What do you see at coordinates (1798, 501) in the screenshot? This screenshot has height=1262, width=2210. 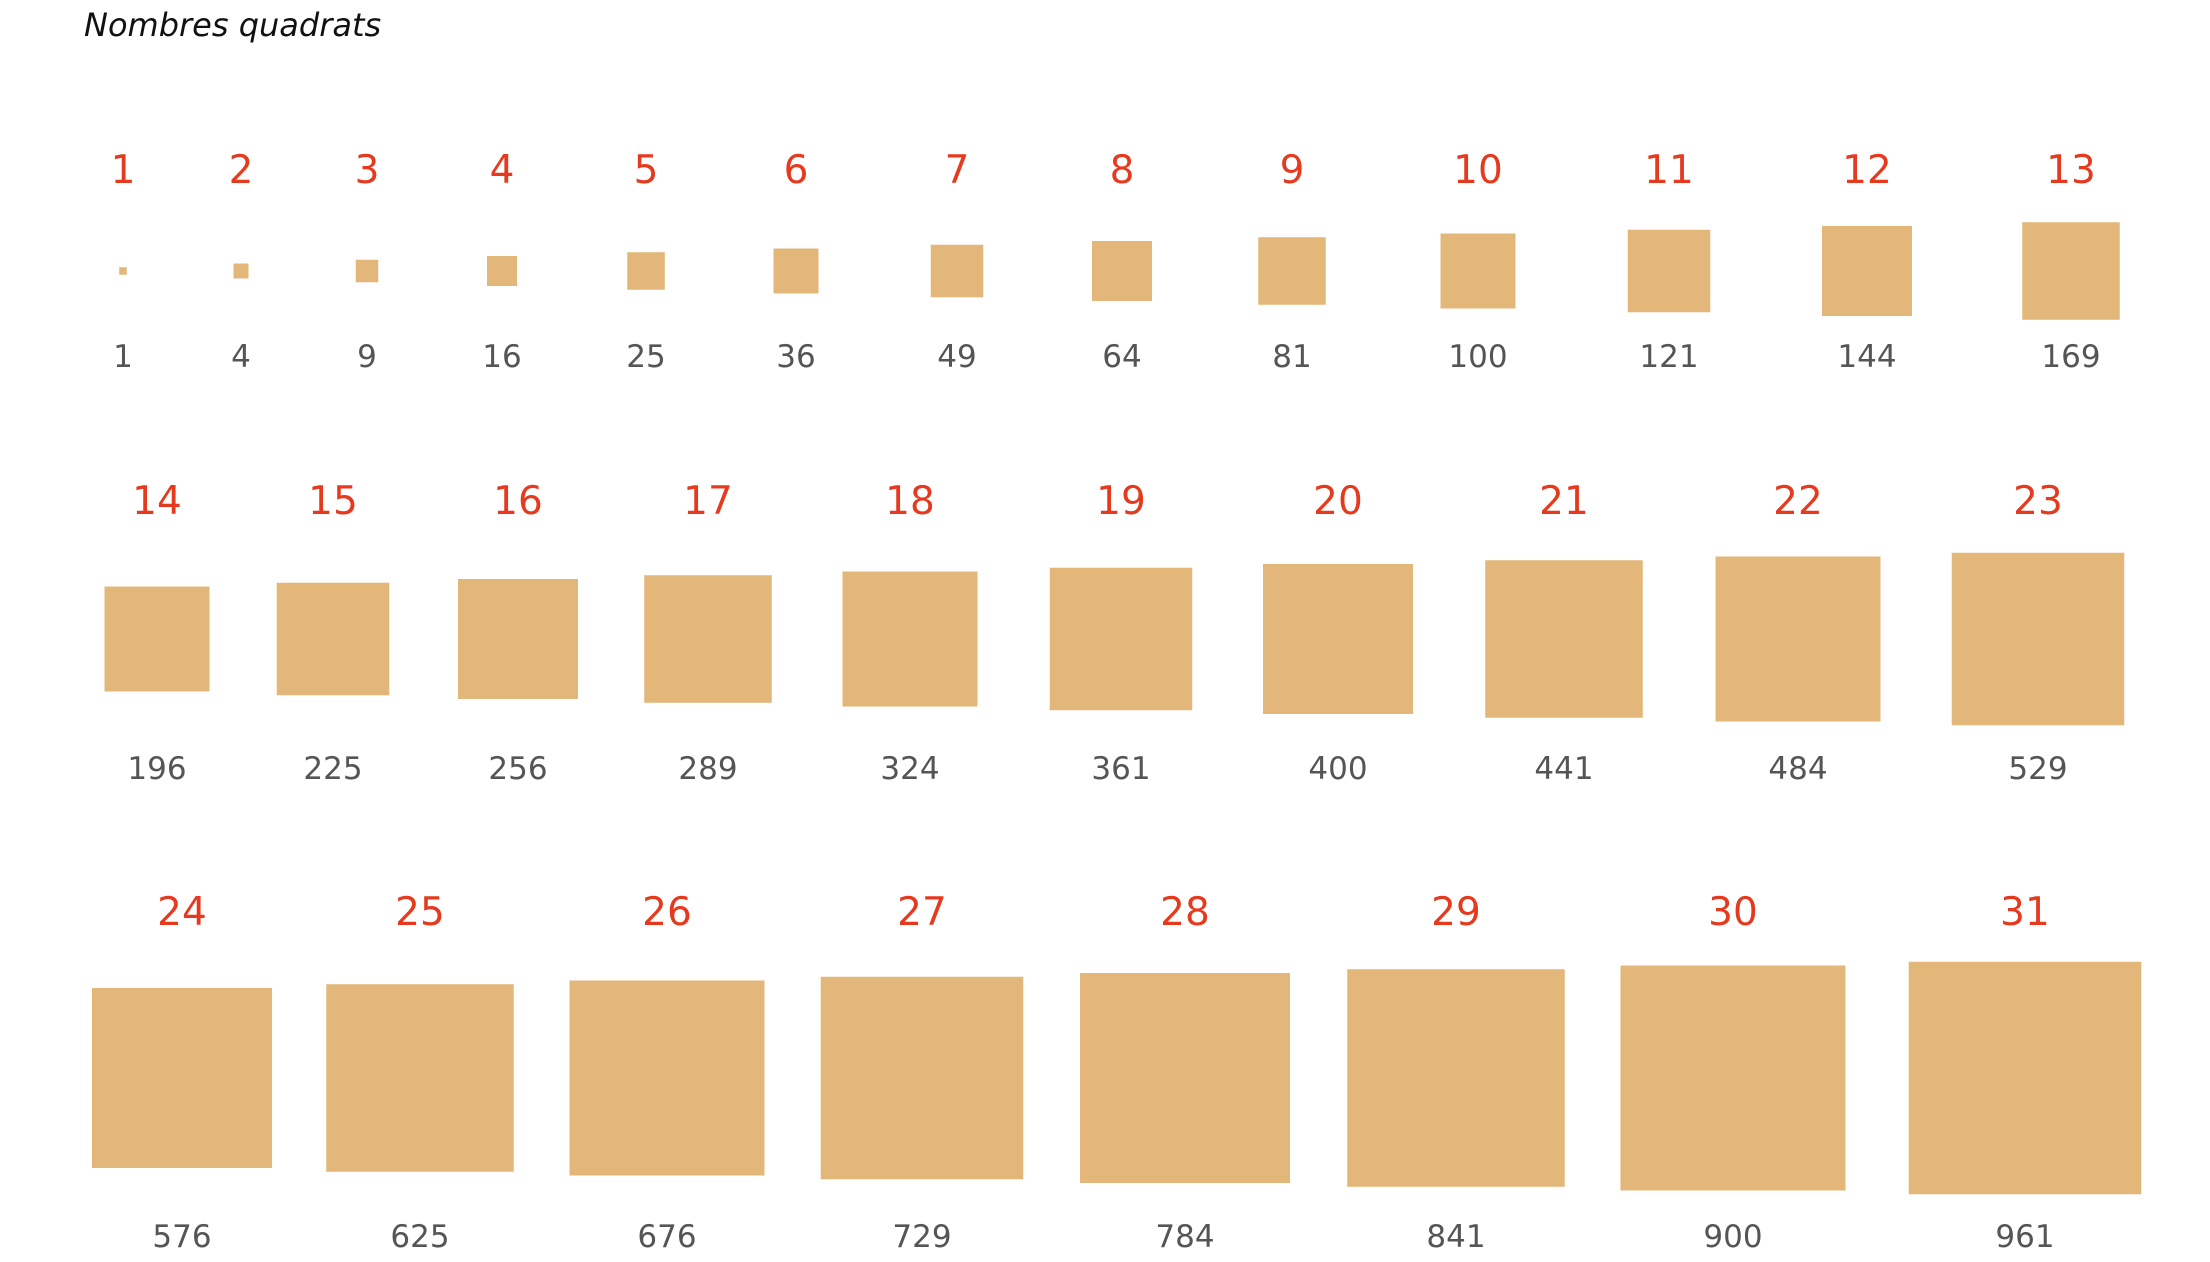 I see `number-label: 22` at bounding box center [1798, 501].